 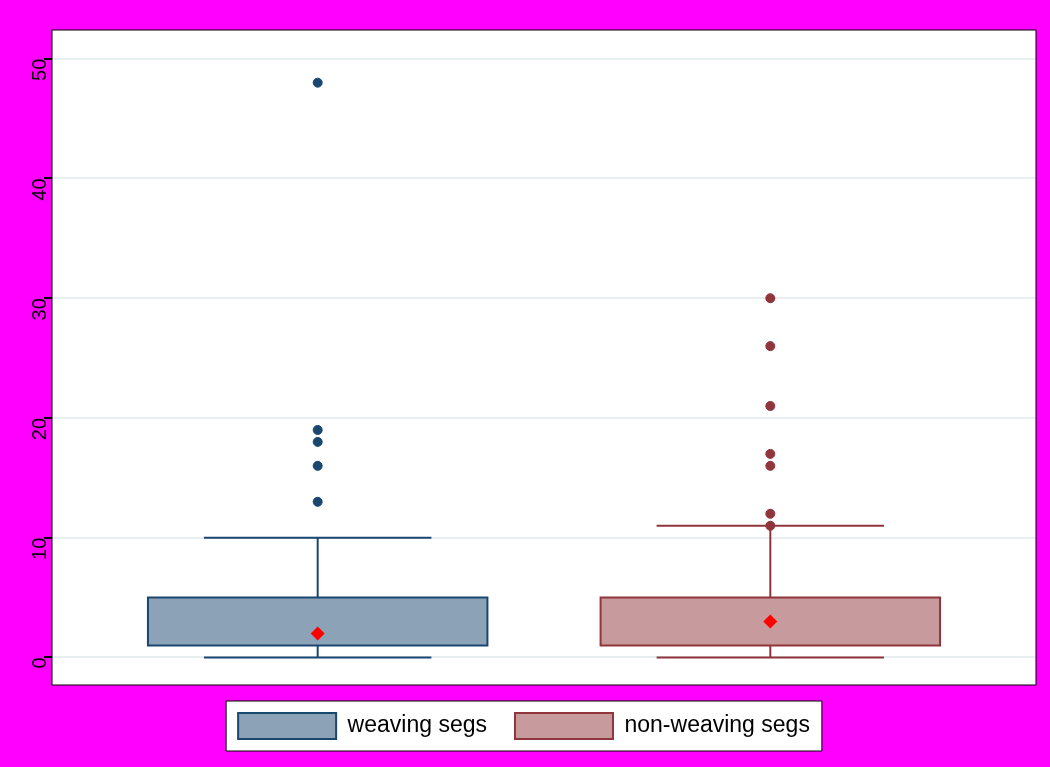 What do you see at coordinates (38, 548) in the screenshot?
I see `y-tick-label: 10` at bounding box center [38, 548].